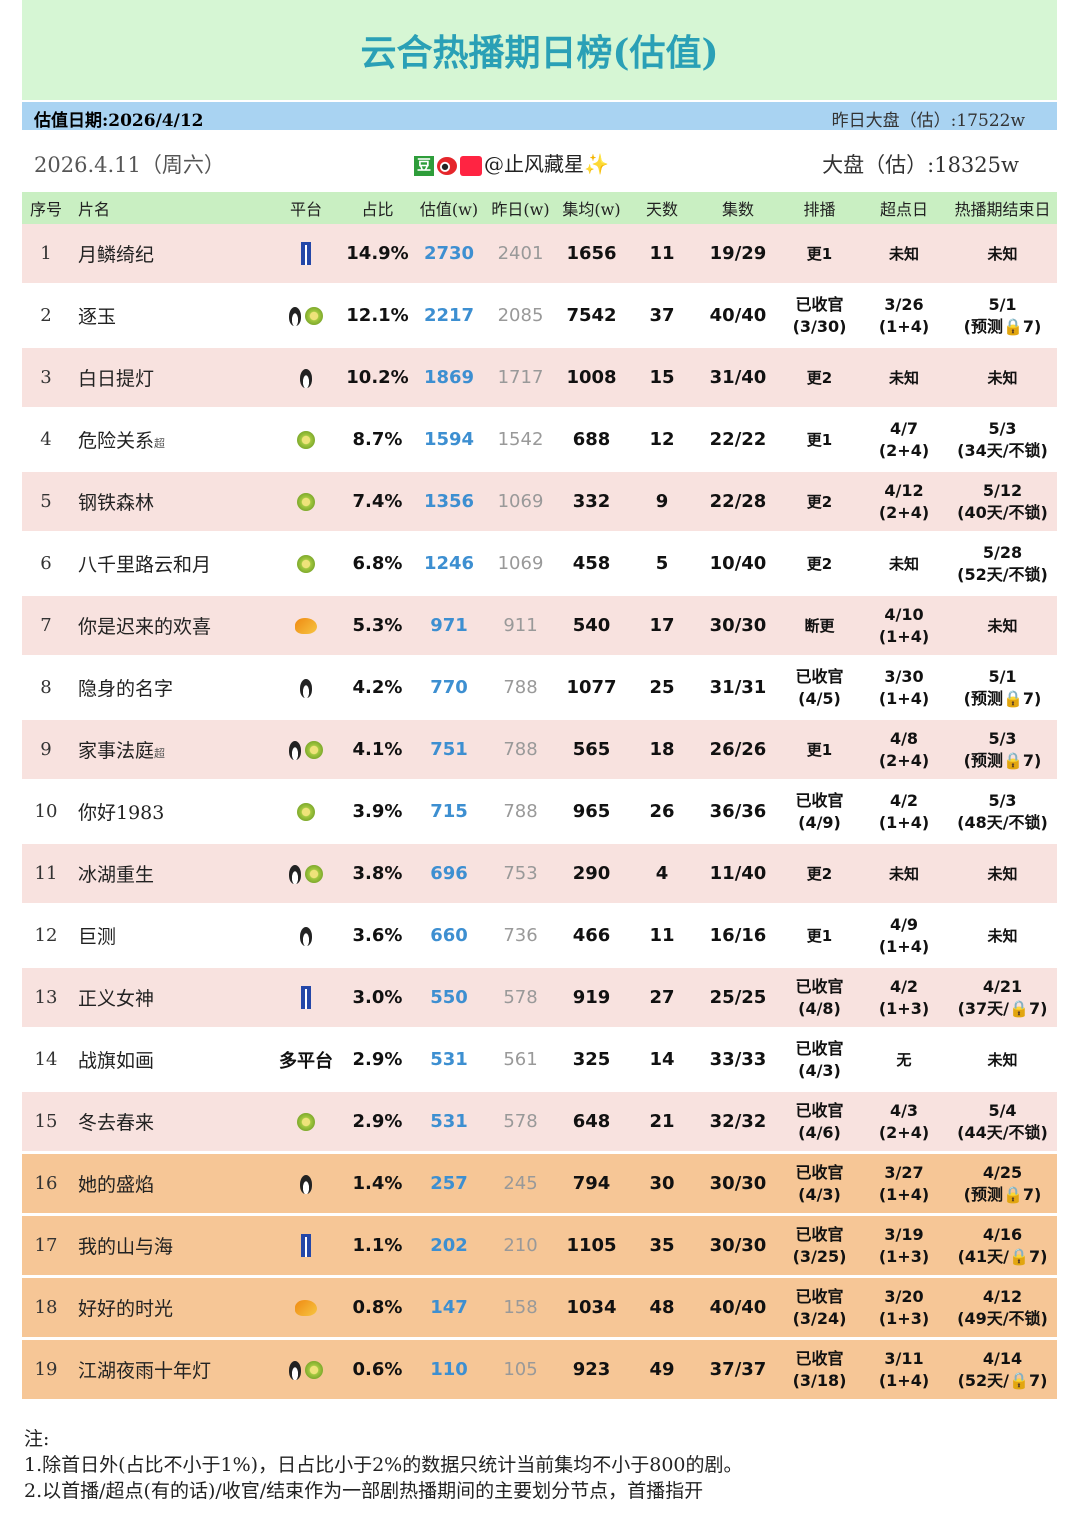 The width and height of the screenshot is (1079, 1514). What do you see at coordinates (738, 564) in the screenshot?
I see `episodes: 10/40` at bounding box center [738, 564].